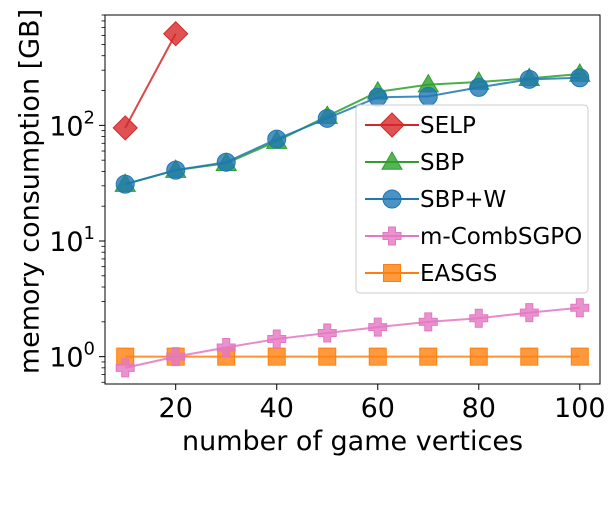  What do you see at coordinates (414, 163) in the screenshot?
I see `legend-entry-sbp: SBP` at bounding box center [414, 163].